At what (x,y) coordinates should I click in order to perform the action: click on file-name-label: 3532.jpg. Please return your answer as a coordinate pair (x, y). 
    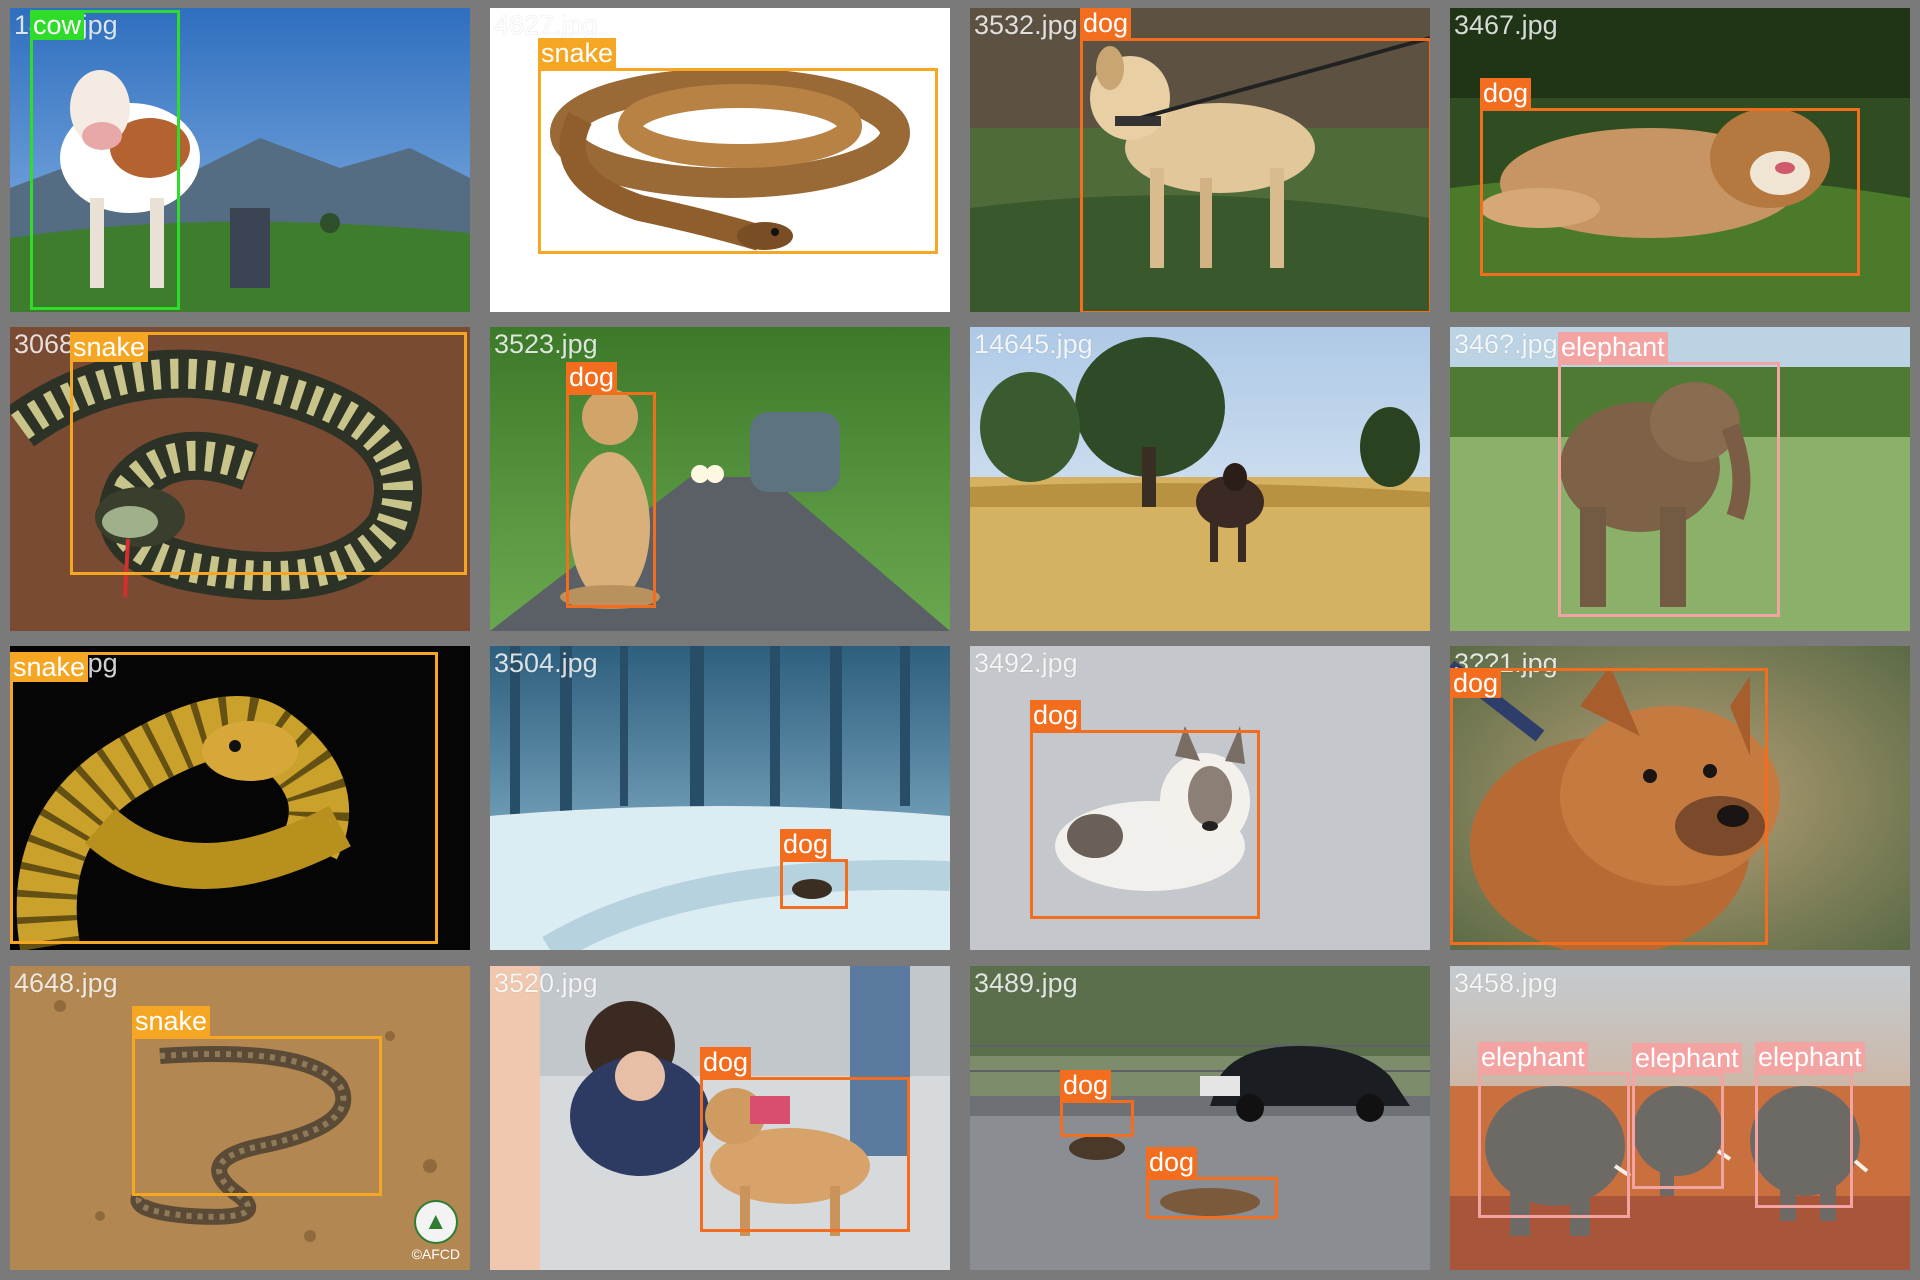
    Looking at the image, I should click on (1026, 25).